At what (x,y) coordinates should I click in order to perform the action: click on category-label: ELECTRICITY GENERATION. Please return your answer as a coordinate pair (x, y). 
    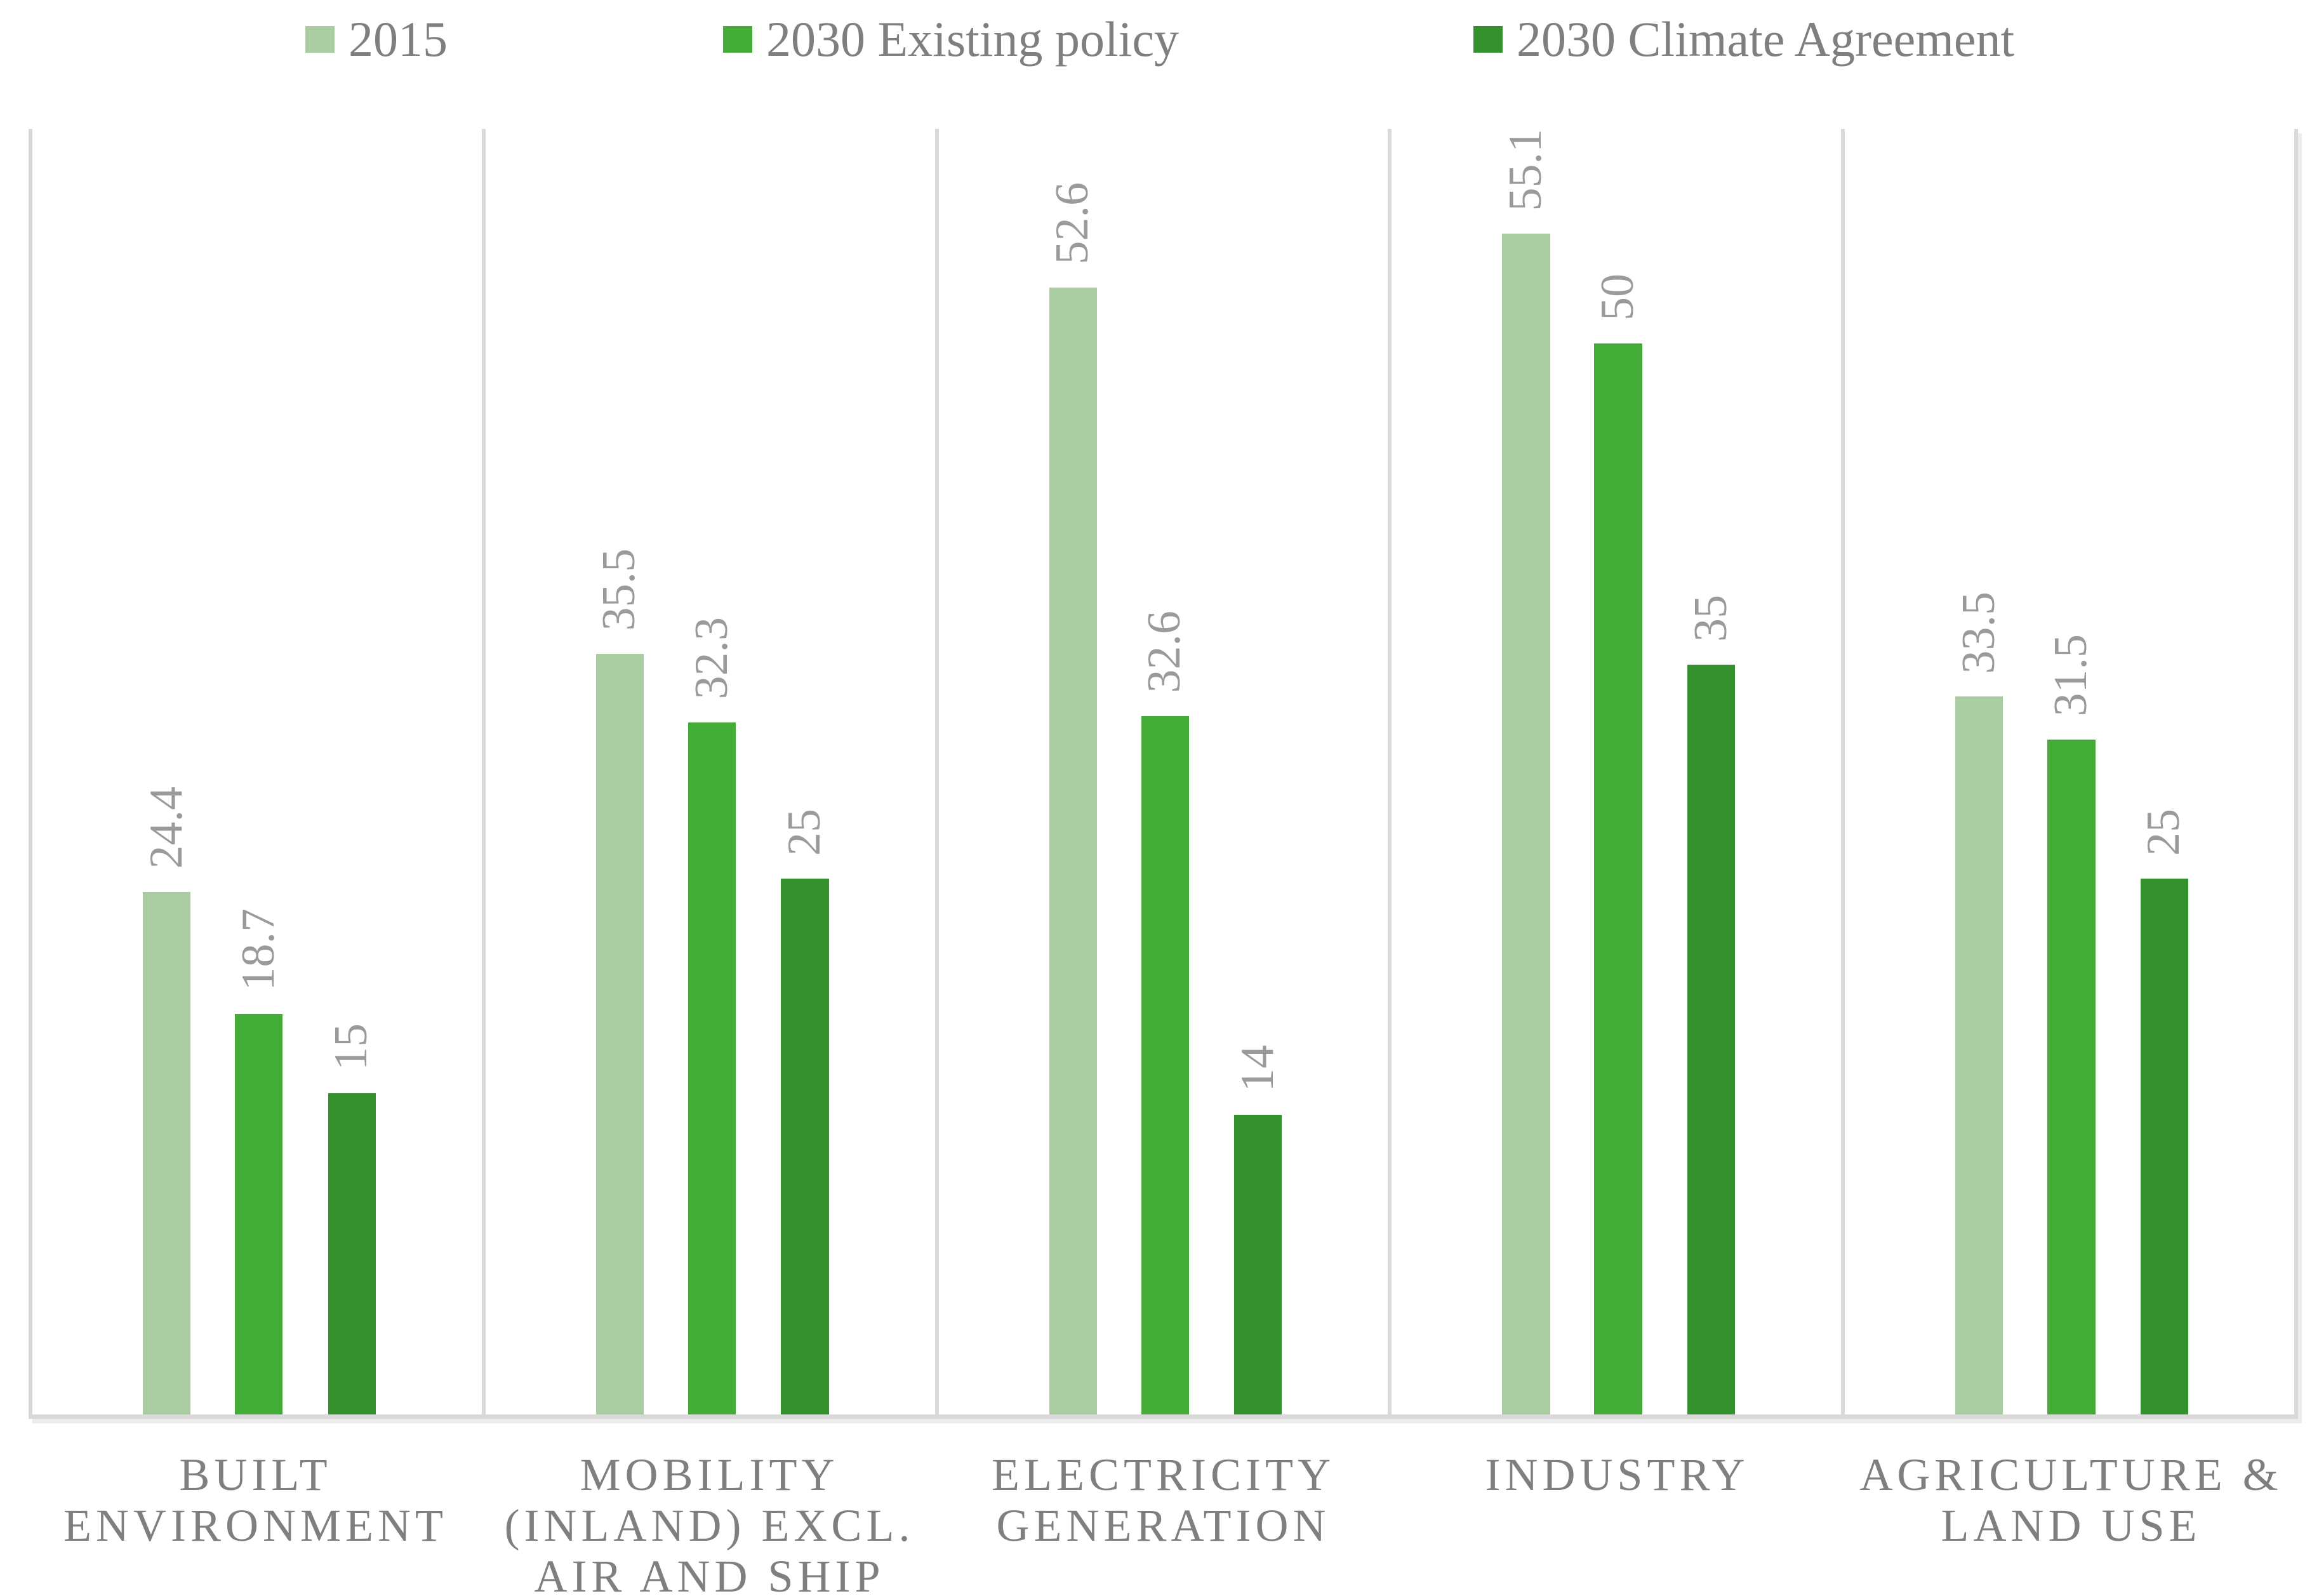
    Looking at the image, I should click on (1163, 1523).